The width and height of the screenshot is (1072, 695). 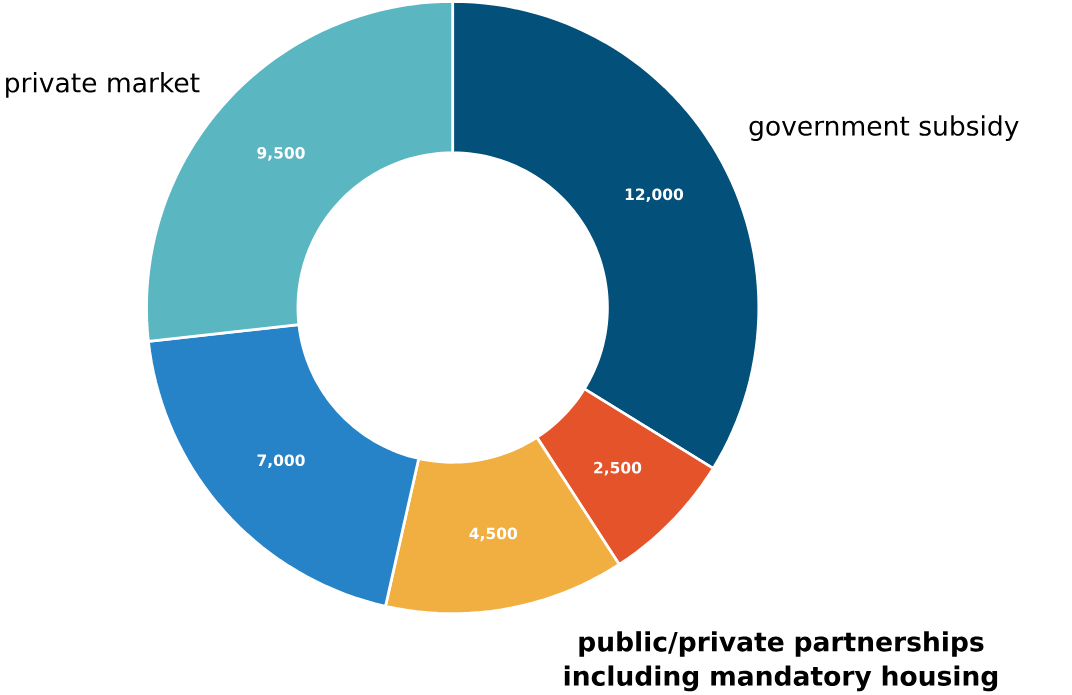 I want to click on data-label: 9,500, so click(x=281, y=153).